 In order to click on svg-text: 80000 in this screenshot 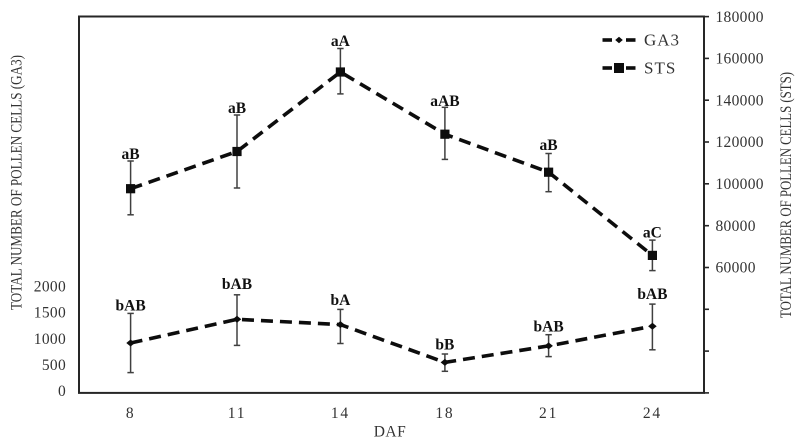, I will do `click(736, 226)`.